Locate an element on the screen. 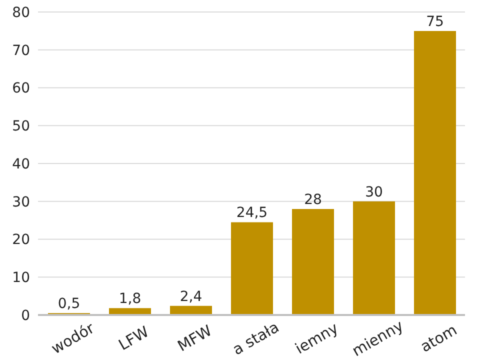  y-tick-label: 20 is located at coordinates (21, 240).